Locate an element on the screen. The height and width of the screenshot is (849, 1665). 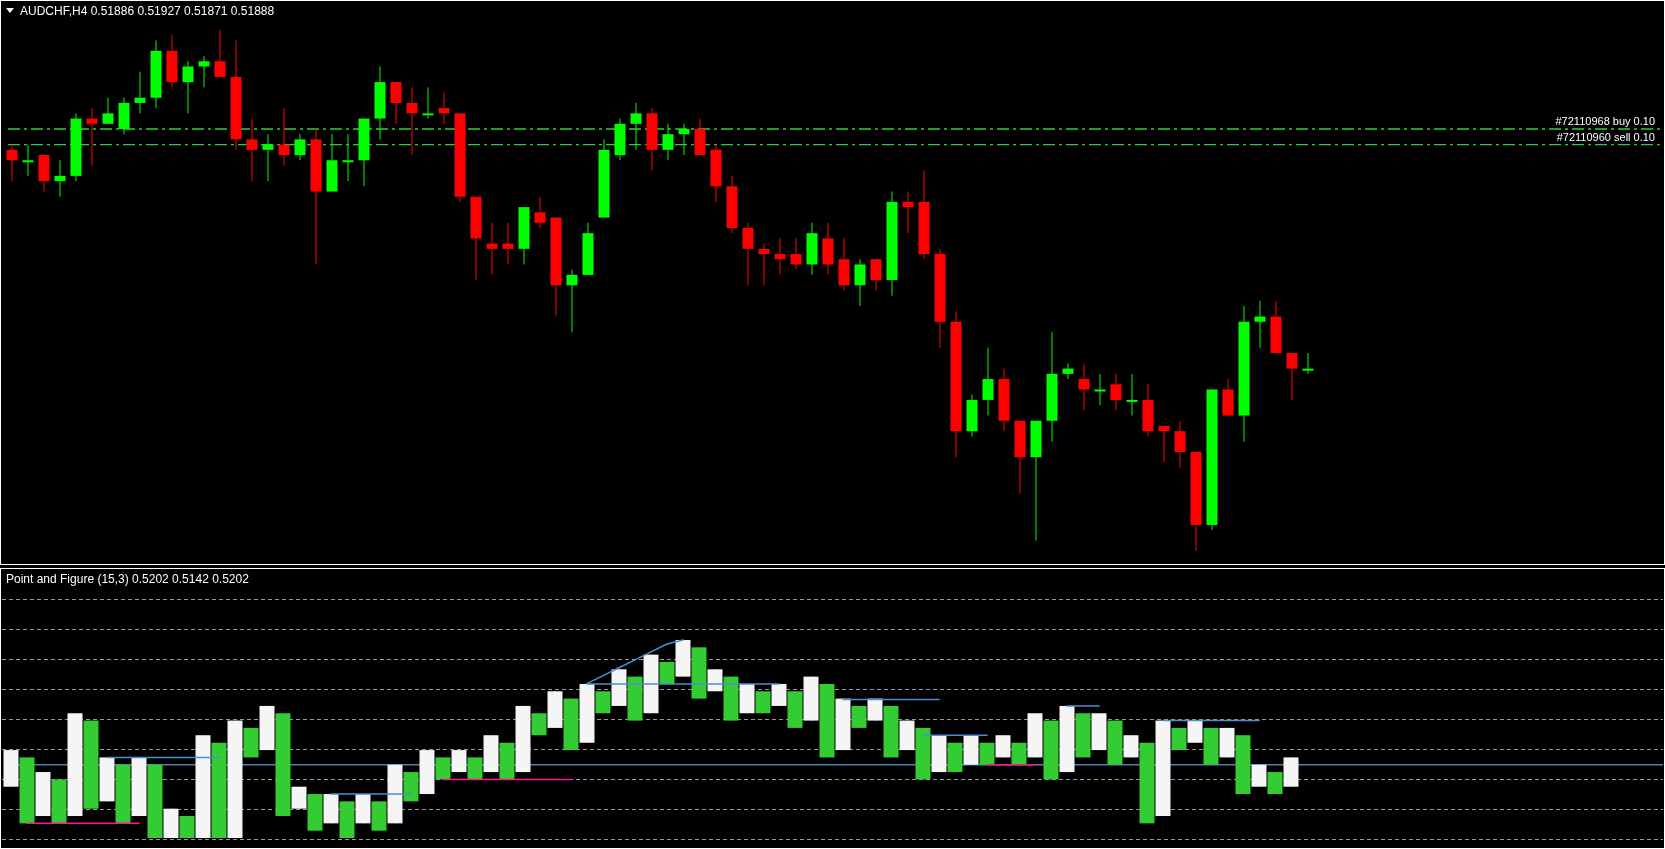
ref-line-label: #72110968 buy 0.10 is located at coordinates (1605, 120).